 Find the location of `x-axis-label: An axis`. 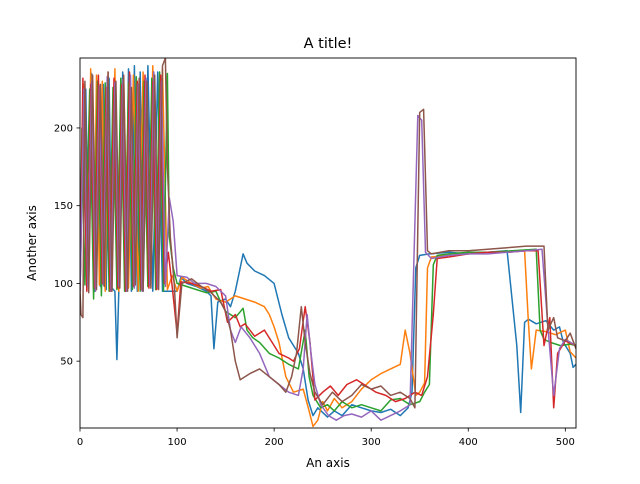

x-axis-label: An axis is located at coordinates (328, 463).